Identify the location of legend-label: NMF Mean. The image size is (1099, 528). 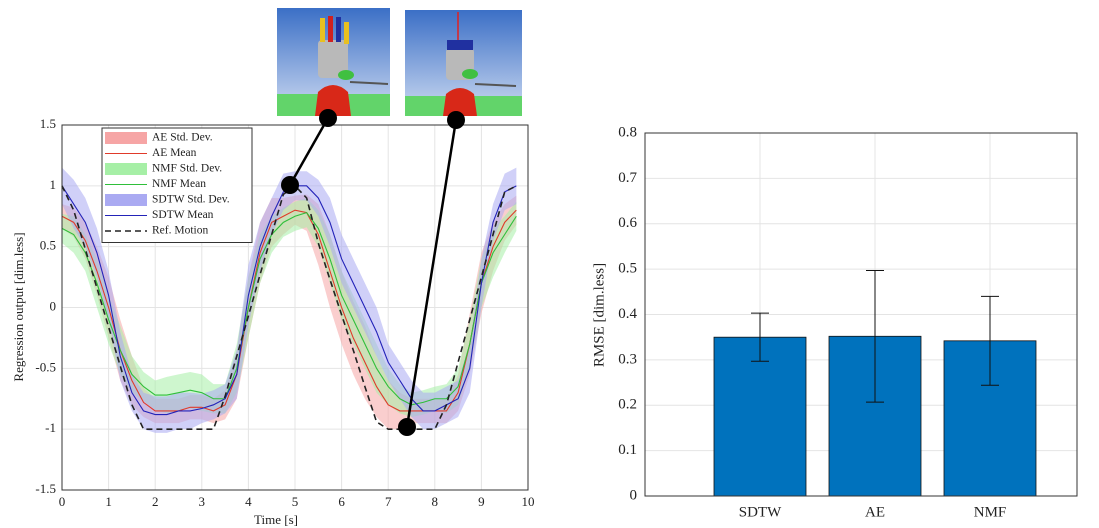
(179, 184).